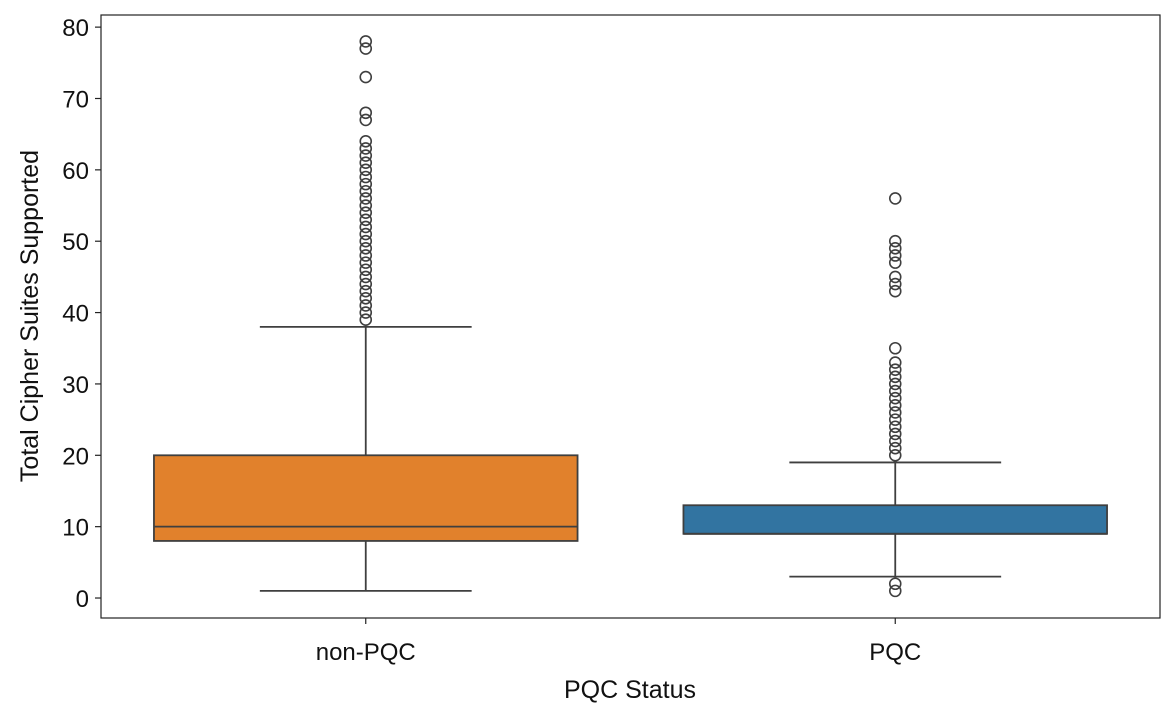  Describe the element at coordinates (75, 385) in the screenshot. I see `y-tick-label: 30` at that location.